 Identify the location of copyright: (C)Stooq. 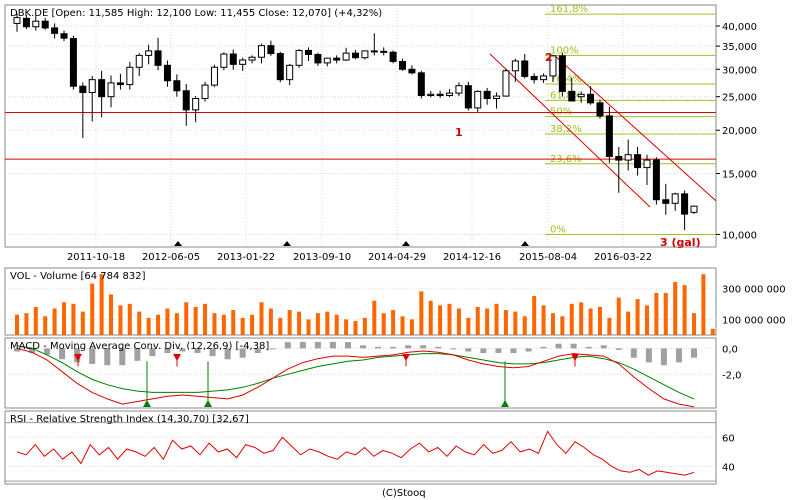
(404, 493).